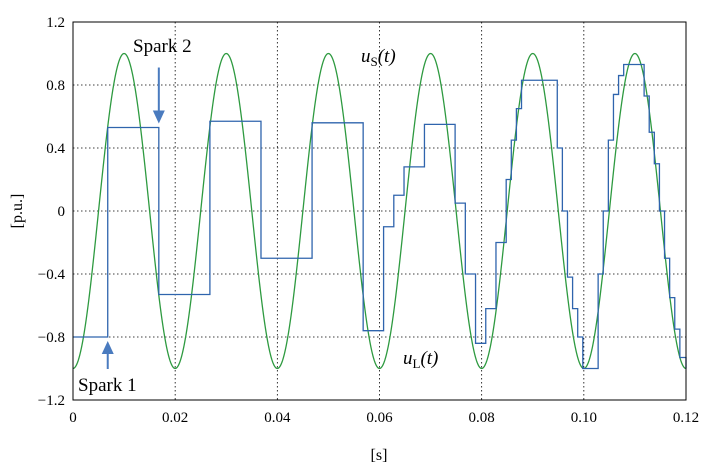 The height and width of the screenshot is (468, 705). I want to click on x-axis-label: [s], so click(379, 455).